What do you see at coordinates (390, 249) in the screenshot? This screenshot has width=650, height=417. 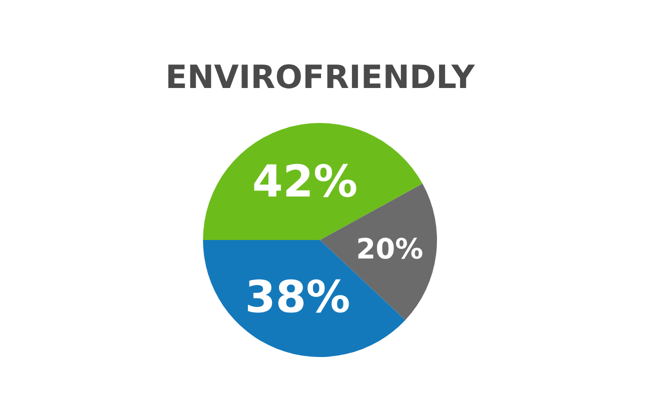 I see `data-label: 20%` at bounding box center [390, 249].